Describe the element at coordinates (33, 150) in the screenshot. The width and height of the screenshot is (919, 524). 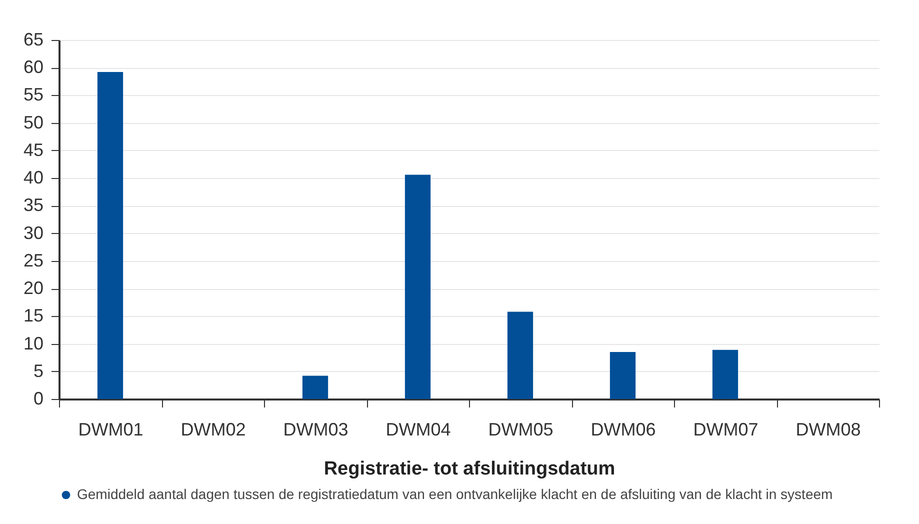
I see `y-tick-label: 45` at that location.